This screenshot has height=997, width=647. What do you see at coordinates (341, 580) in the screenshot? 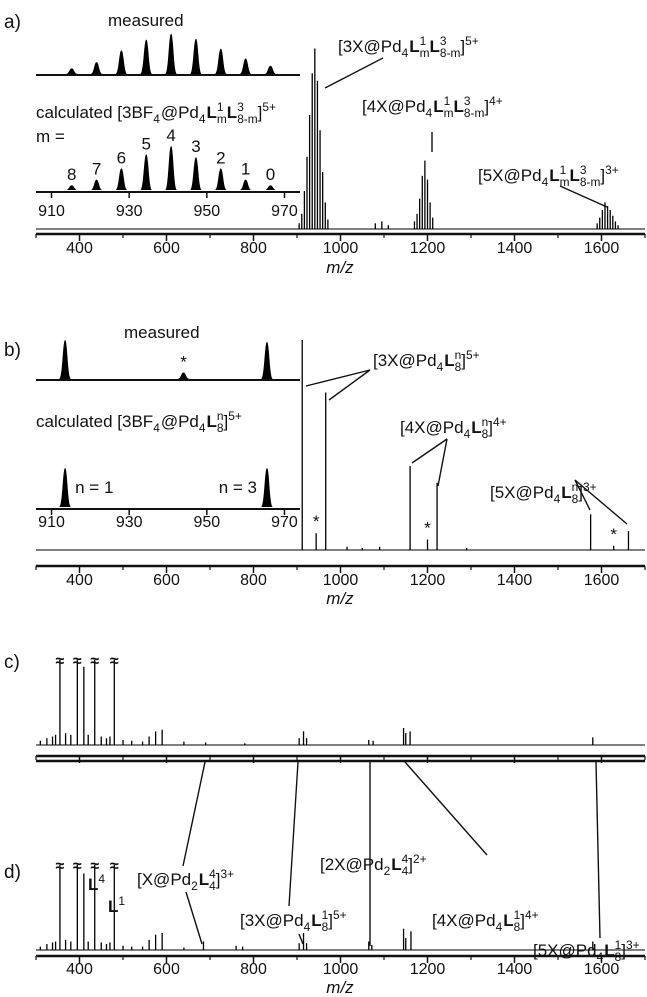
I see `x-tick-label: 1000` at bounding box center [341, 580].